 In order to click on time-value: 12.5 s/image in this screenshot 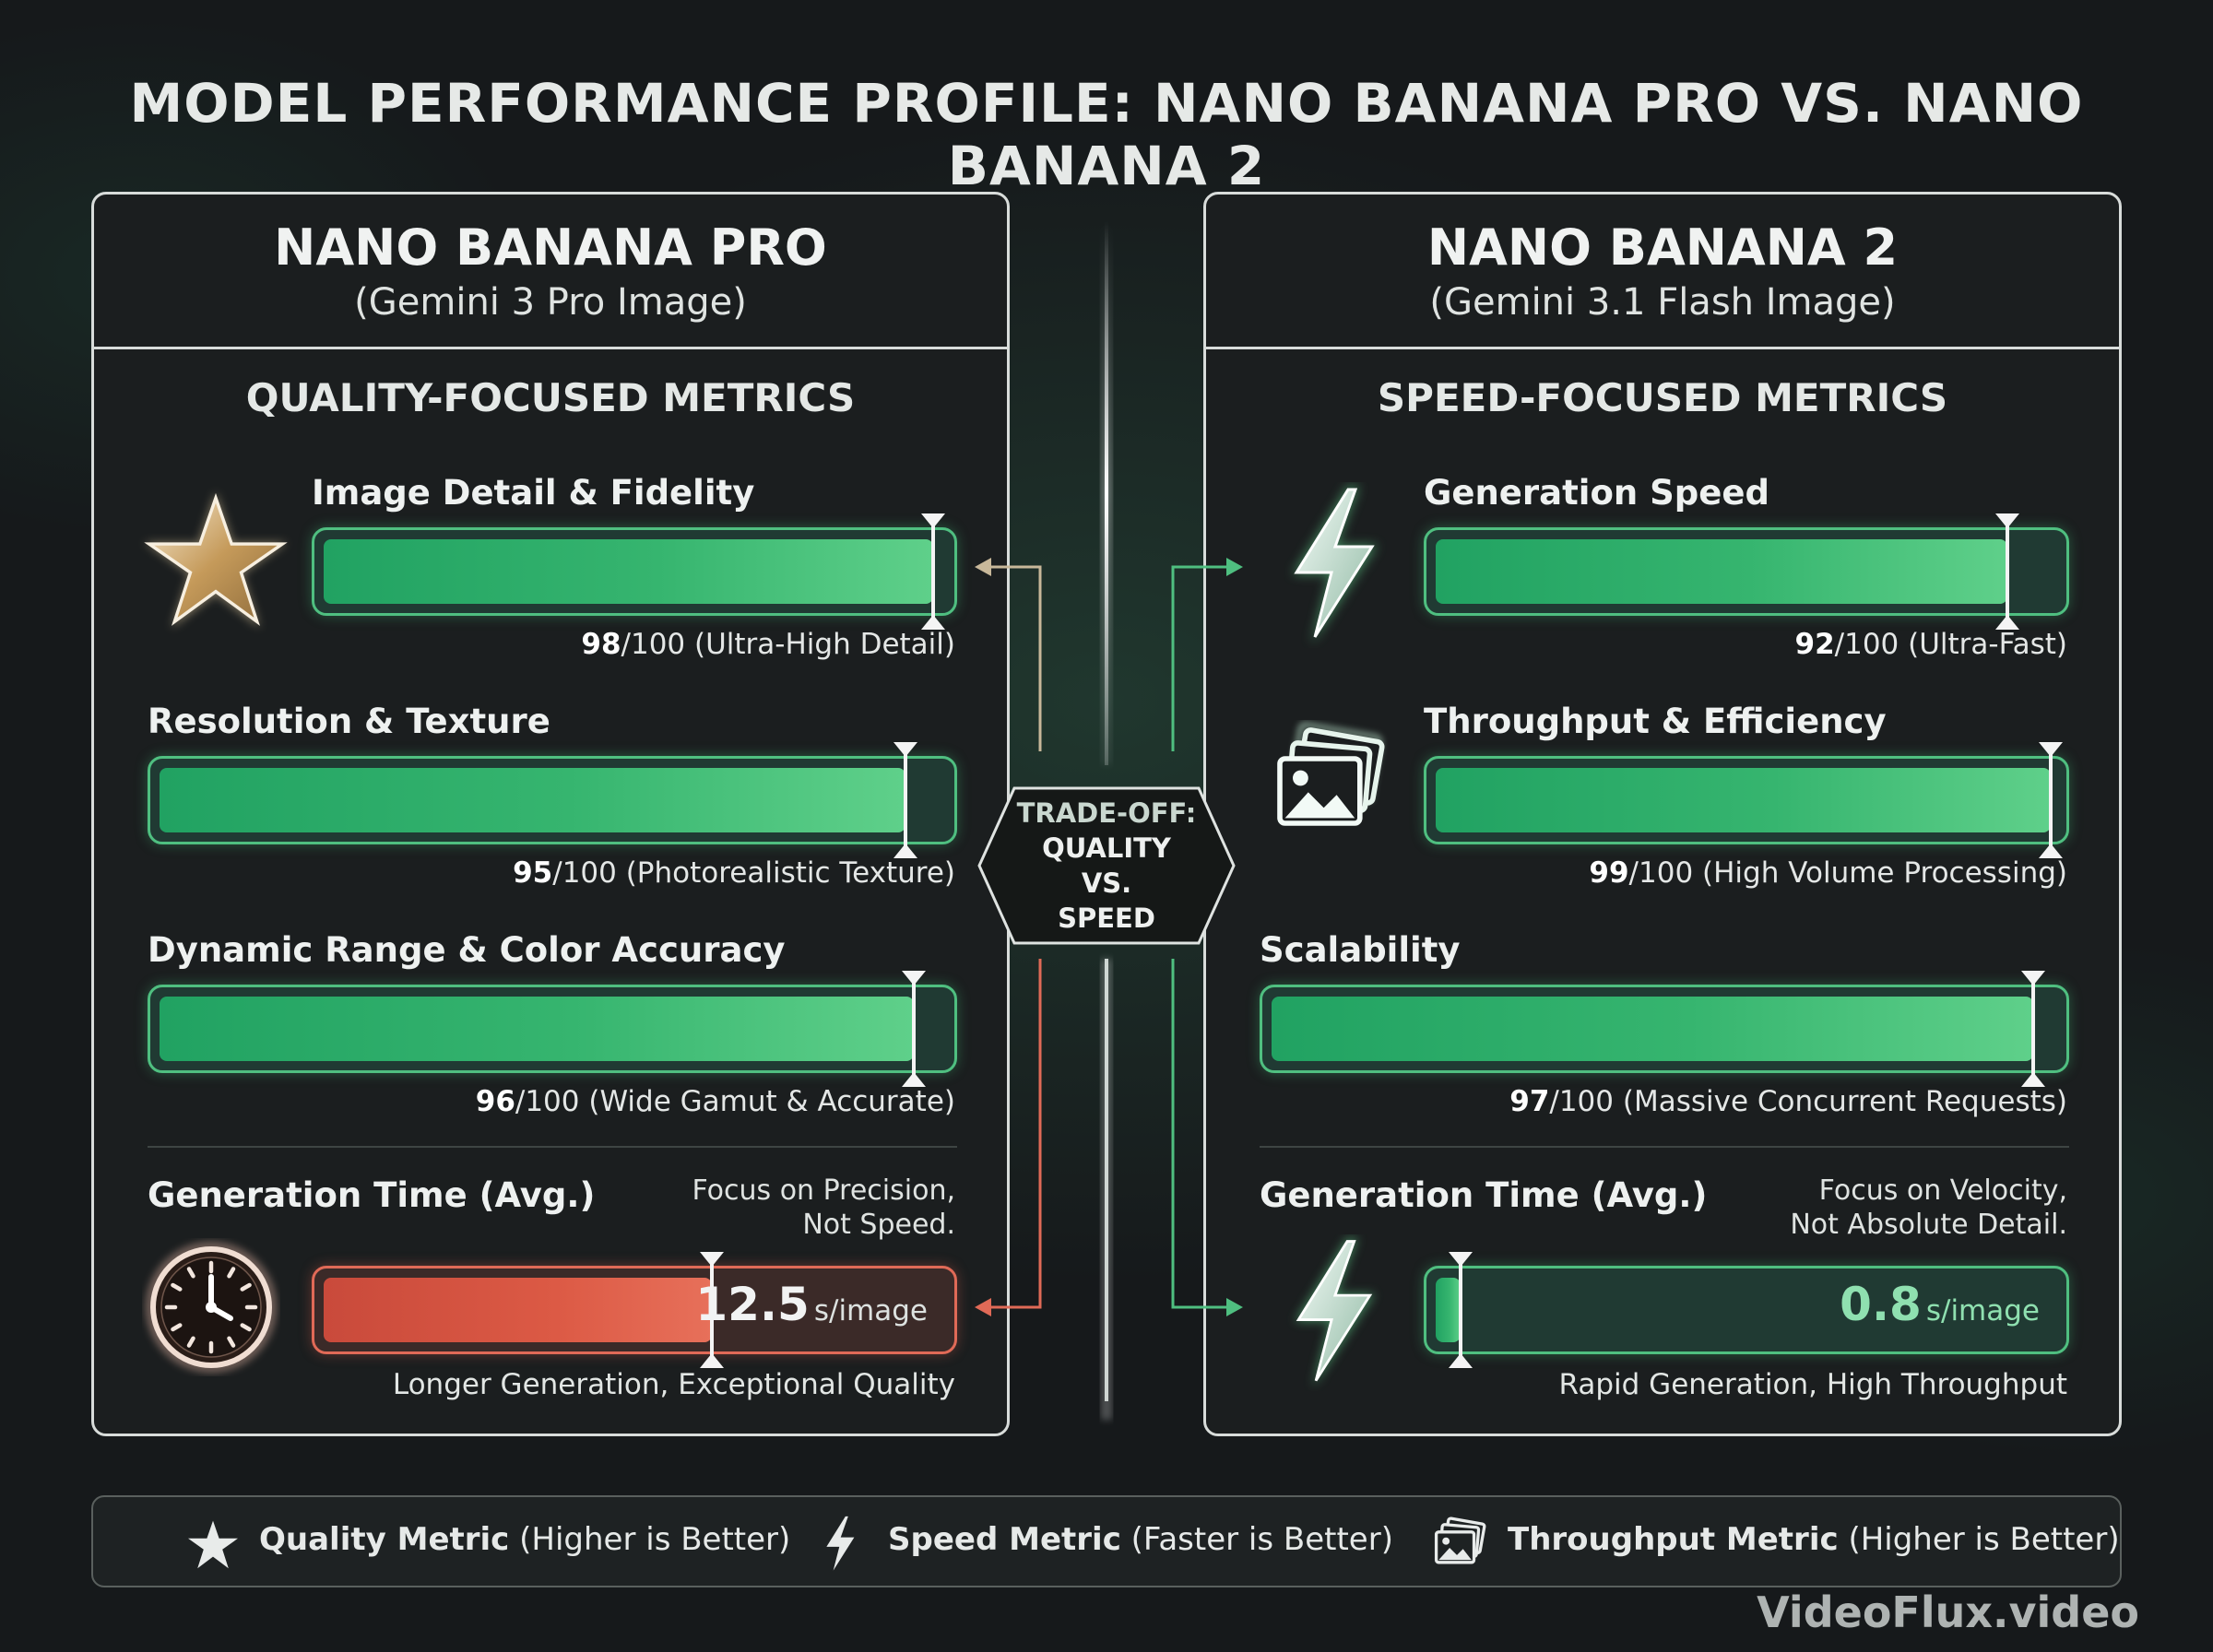, I will do `click(811, 1304)`.